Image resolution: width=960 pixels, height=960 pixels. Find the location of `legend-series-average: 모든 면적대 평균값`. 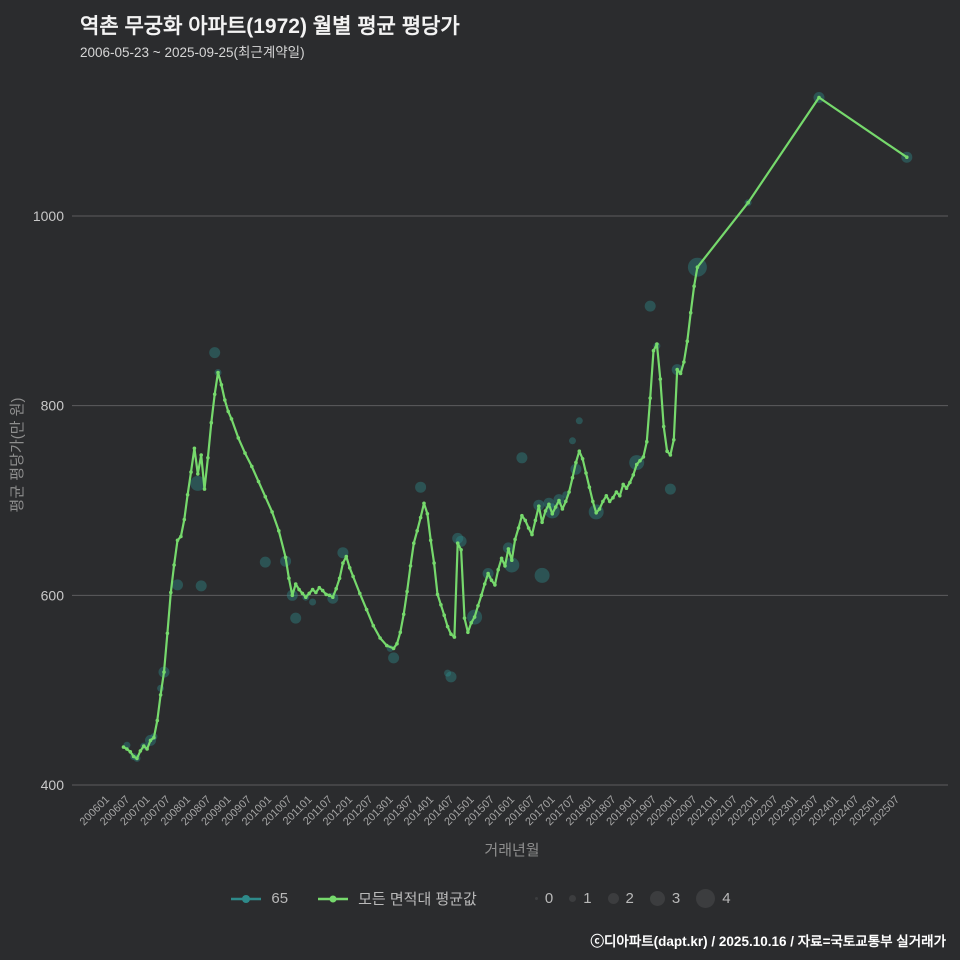

legend-series-average: 모든 면적대 평균값 is located at coordinates (396, 898).